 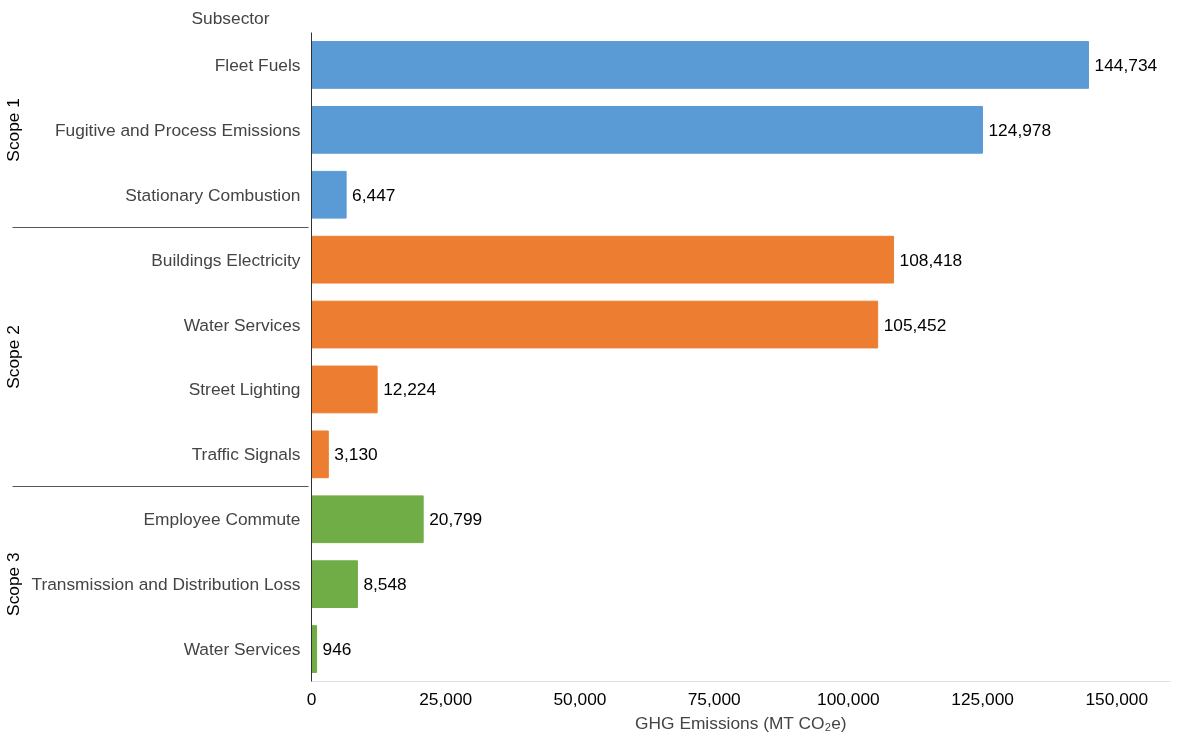 I want to click on data-label: 6,447, so click(x=374, y=194).